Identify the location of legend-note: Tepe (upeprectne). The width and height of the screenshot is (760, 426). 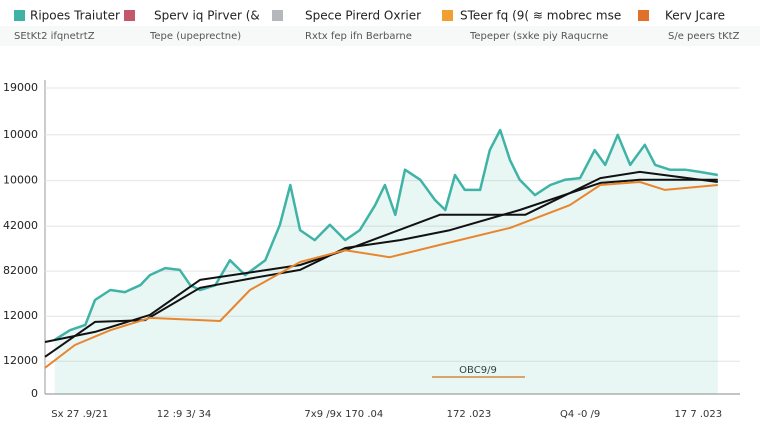
(195, 36).